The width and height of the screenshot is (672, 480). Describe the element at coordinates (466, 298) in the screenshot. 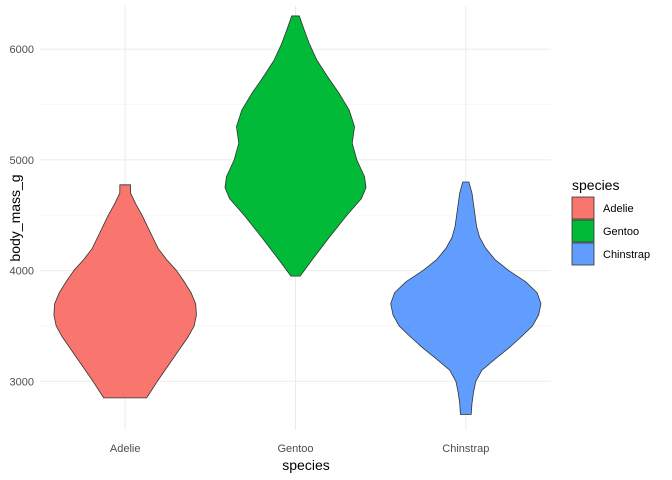

I see `violin-chinstrap` at that location.